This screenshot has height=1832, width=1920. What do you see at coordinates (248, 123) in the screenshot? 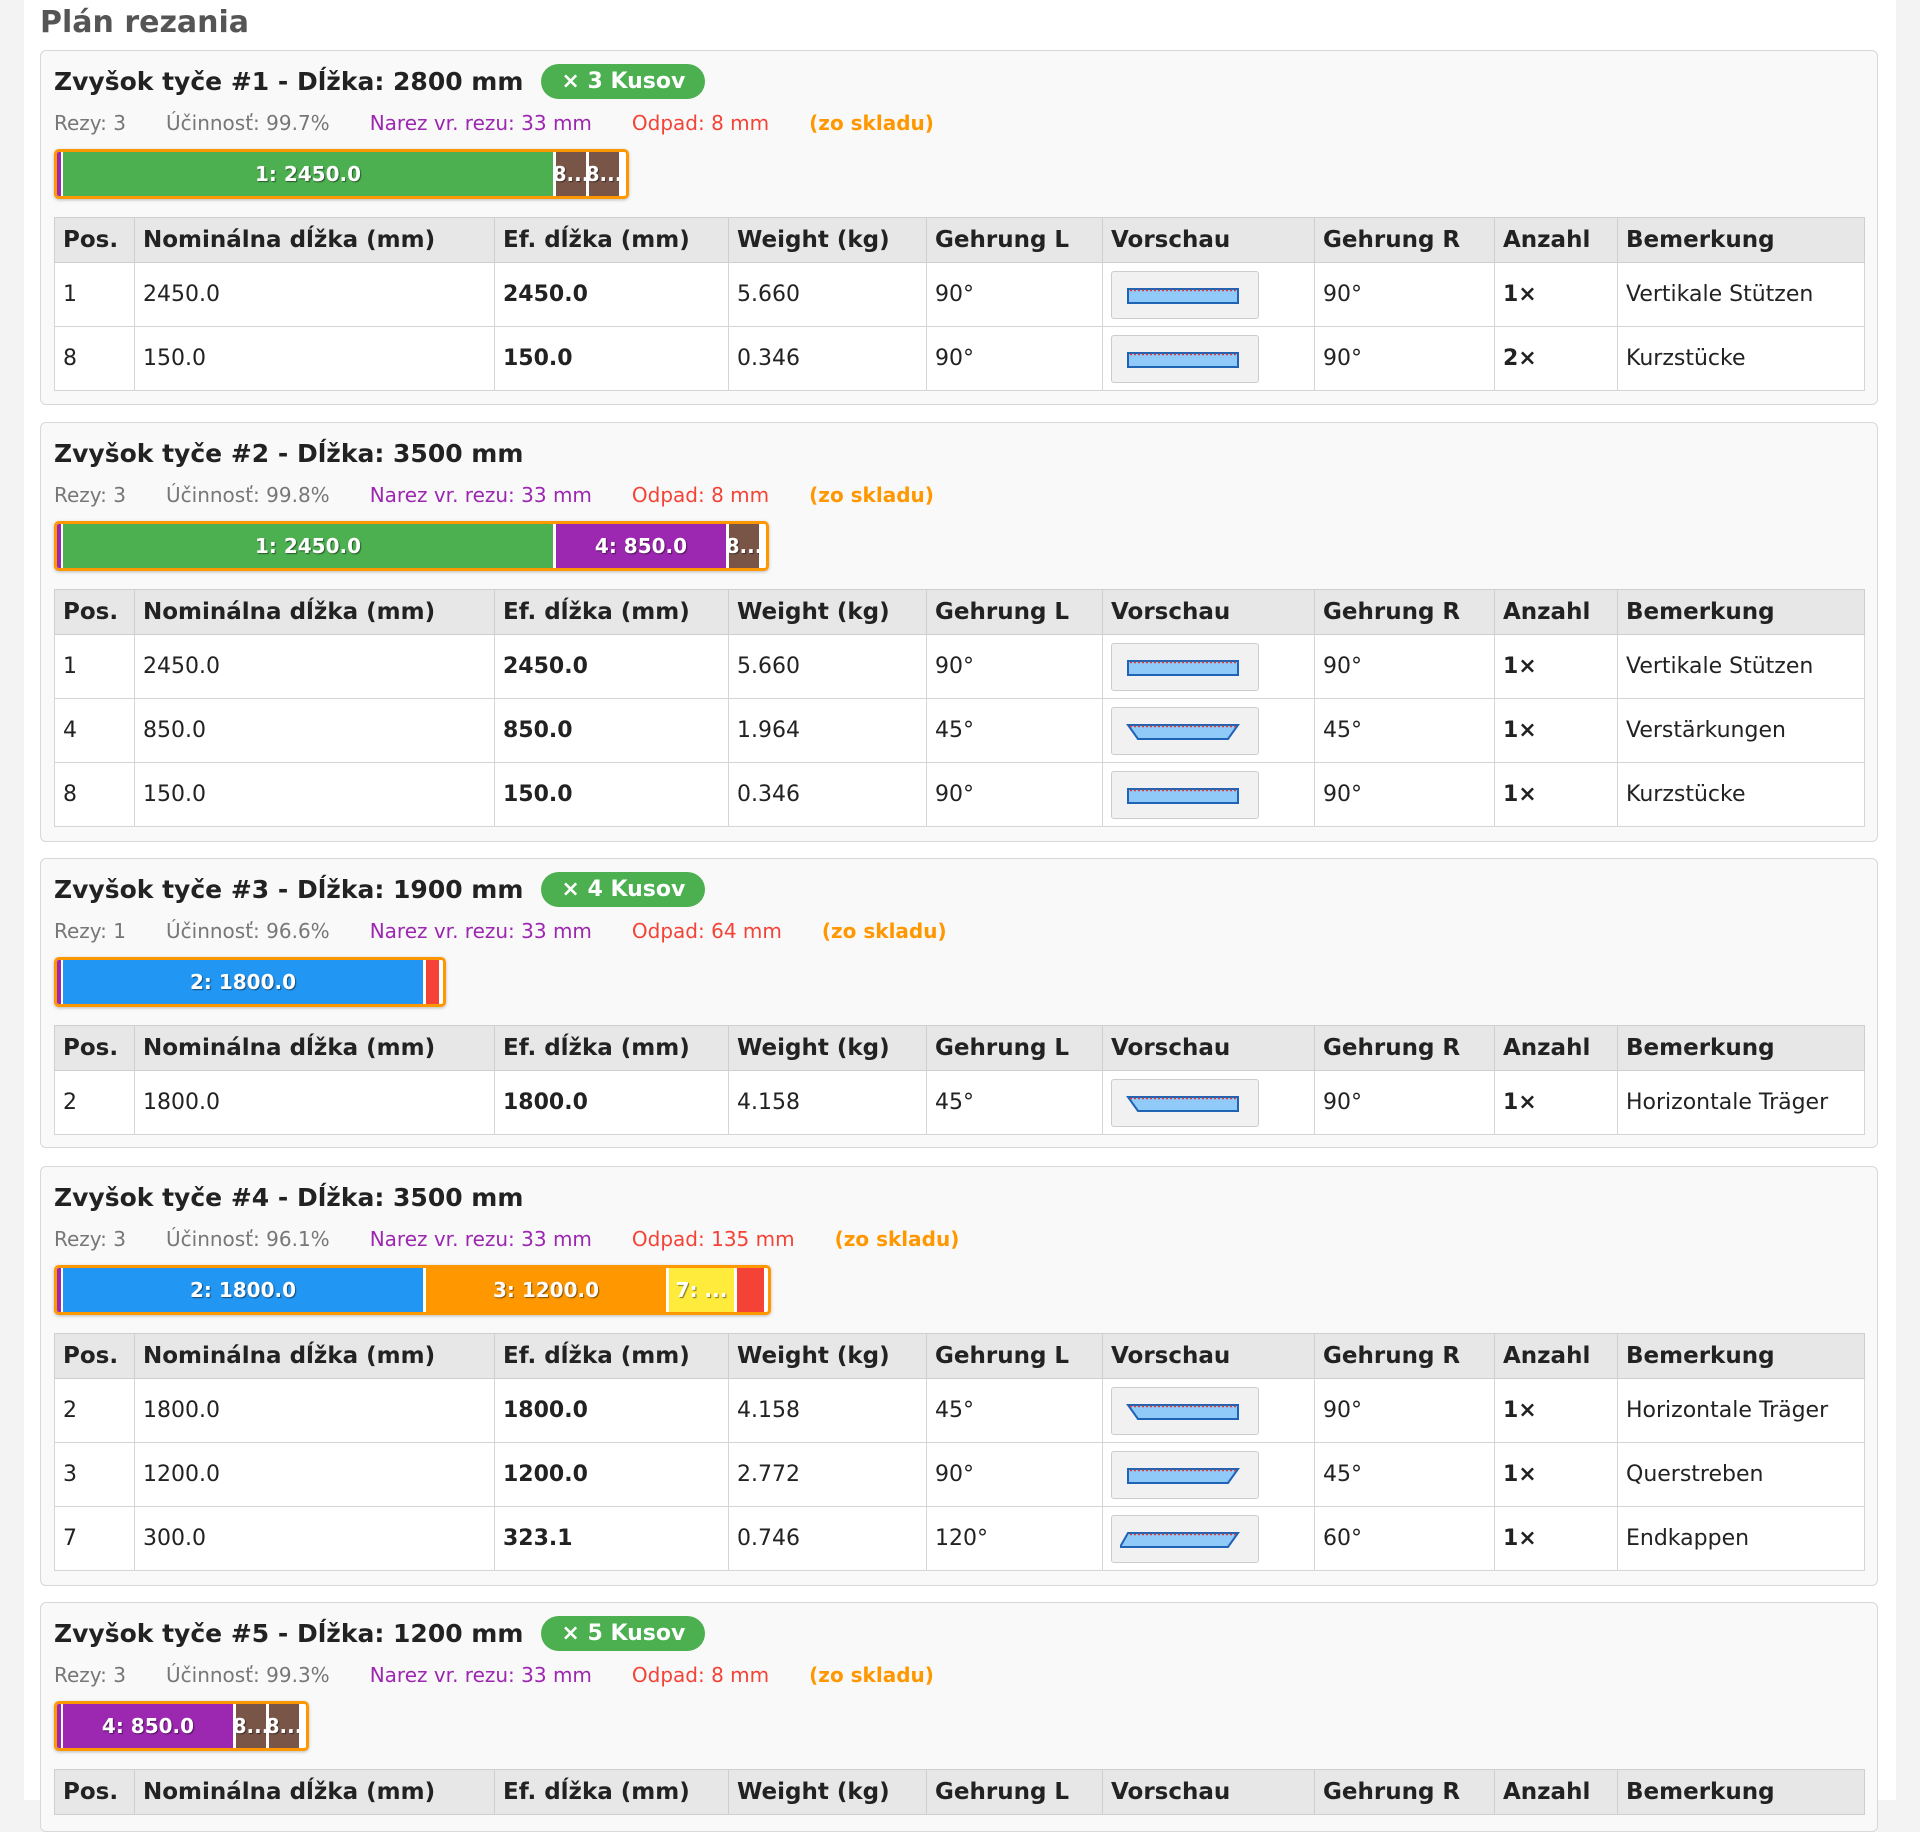
I see `stat-efficiency: Účinnosť: 99.7%` at bounding box center [248, 123].